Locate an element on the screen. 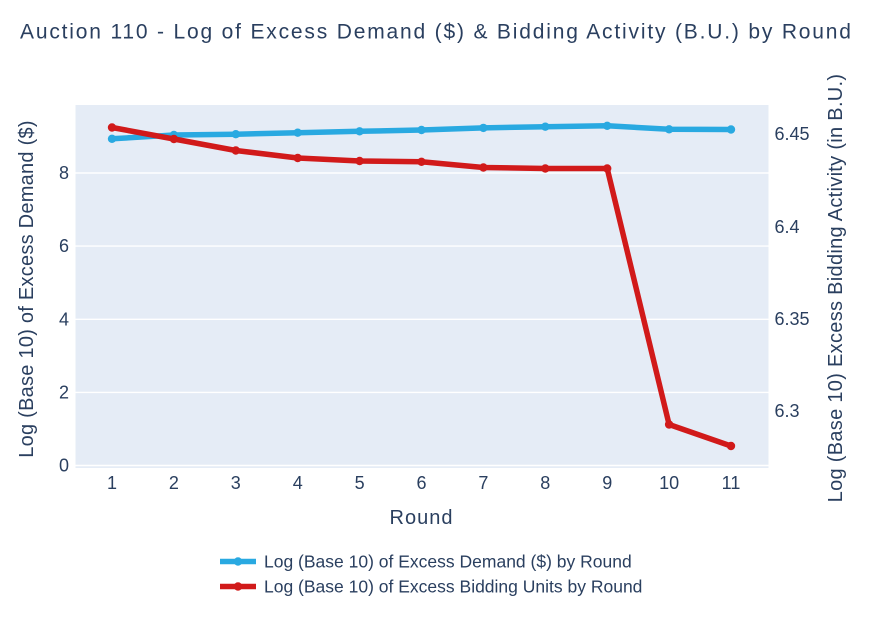  svg-text: 6.4 is located at coordinates (787, 227).